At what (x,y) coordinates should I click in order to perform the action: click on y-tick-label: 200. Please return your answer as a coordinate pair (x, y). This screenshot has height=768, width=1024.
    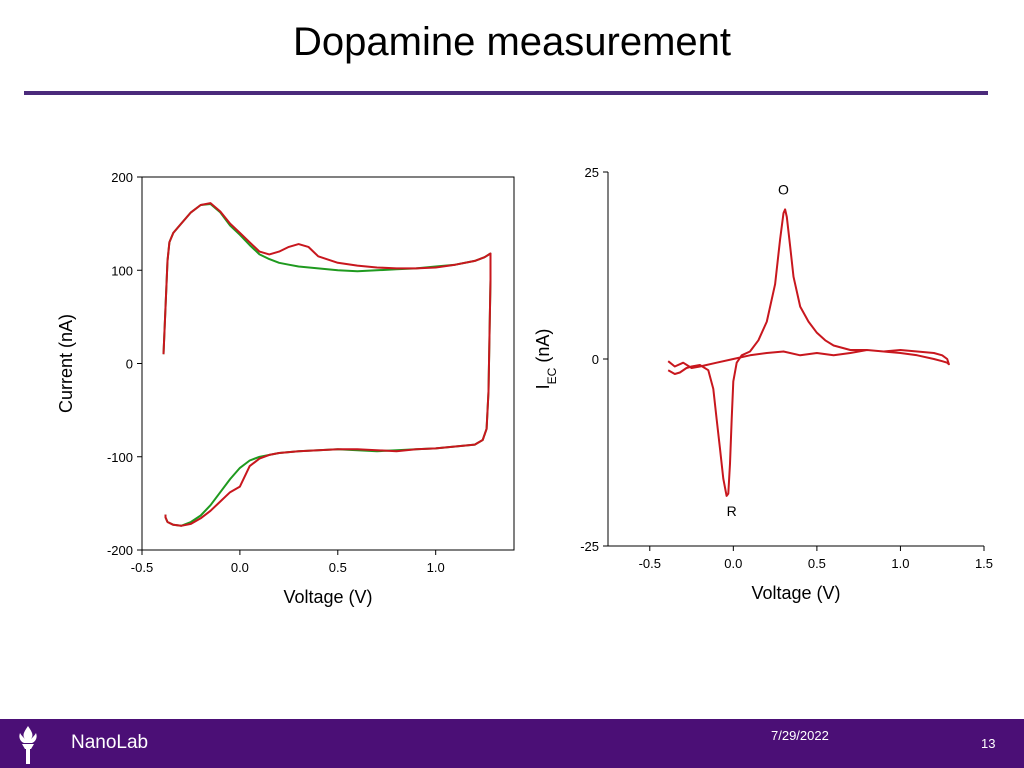
    Looking at the image, I should click on (122, 177).